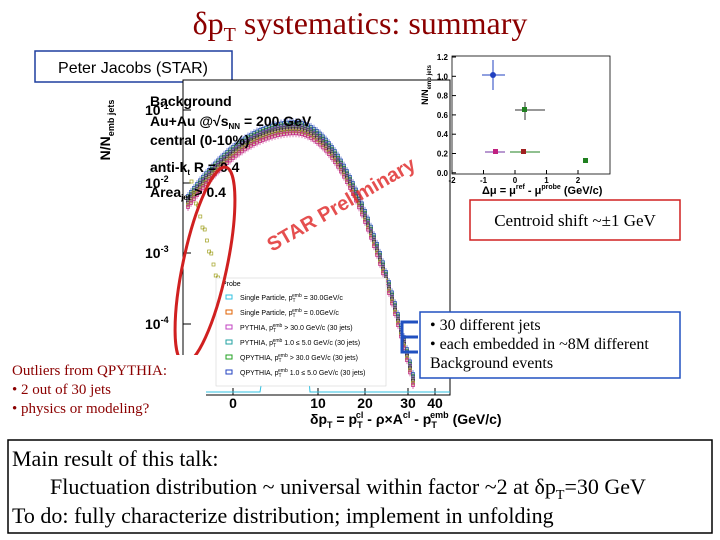 The height and width of the screenshot is (540, 720). Describe the element at coordinates (266, 313) in the screenshot. I see `legend-part: Single Particle, p` at that location.